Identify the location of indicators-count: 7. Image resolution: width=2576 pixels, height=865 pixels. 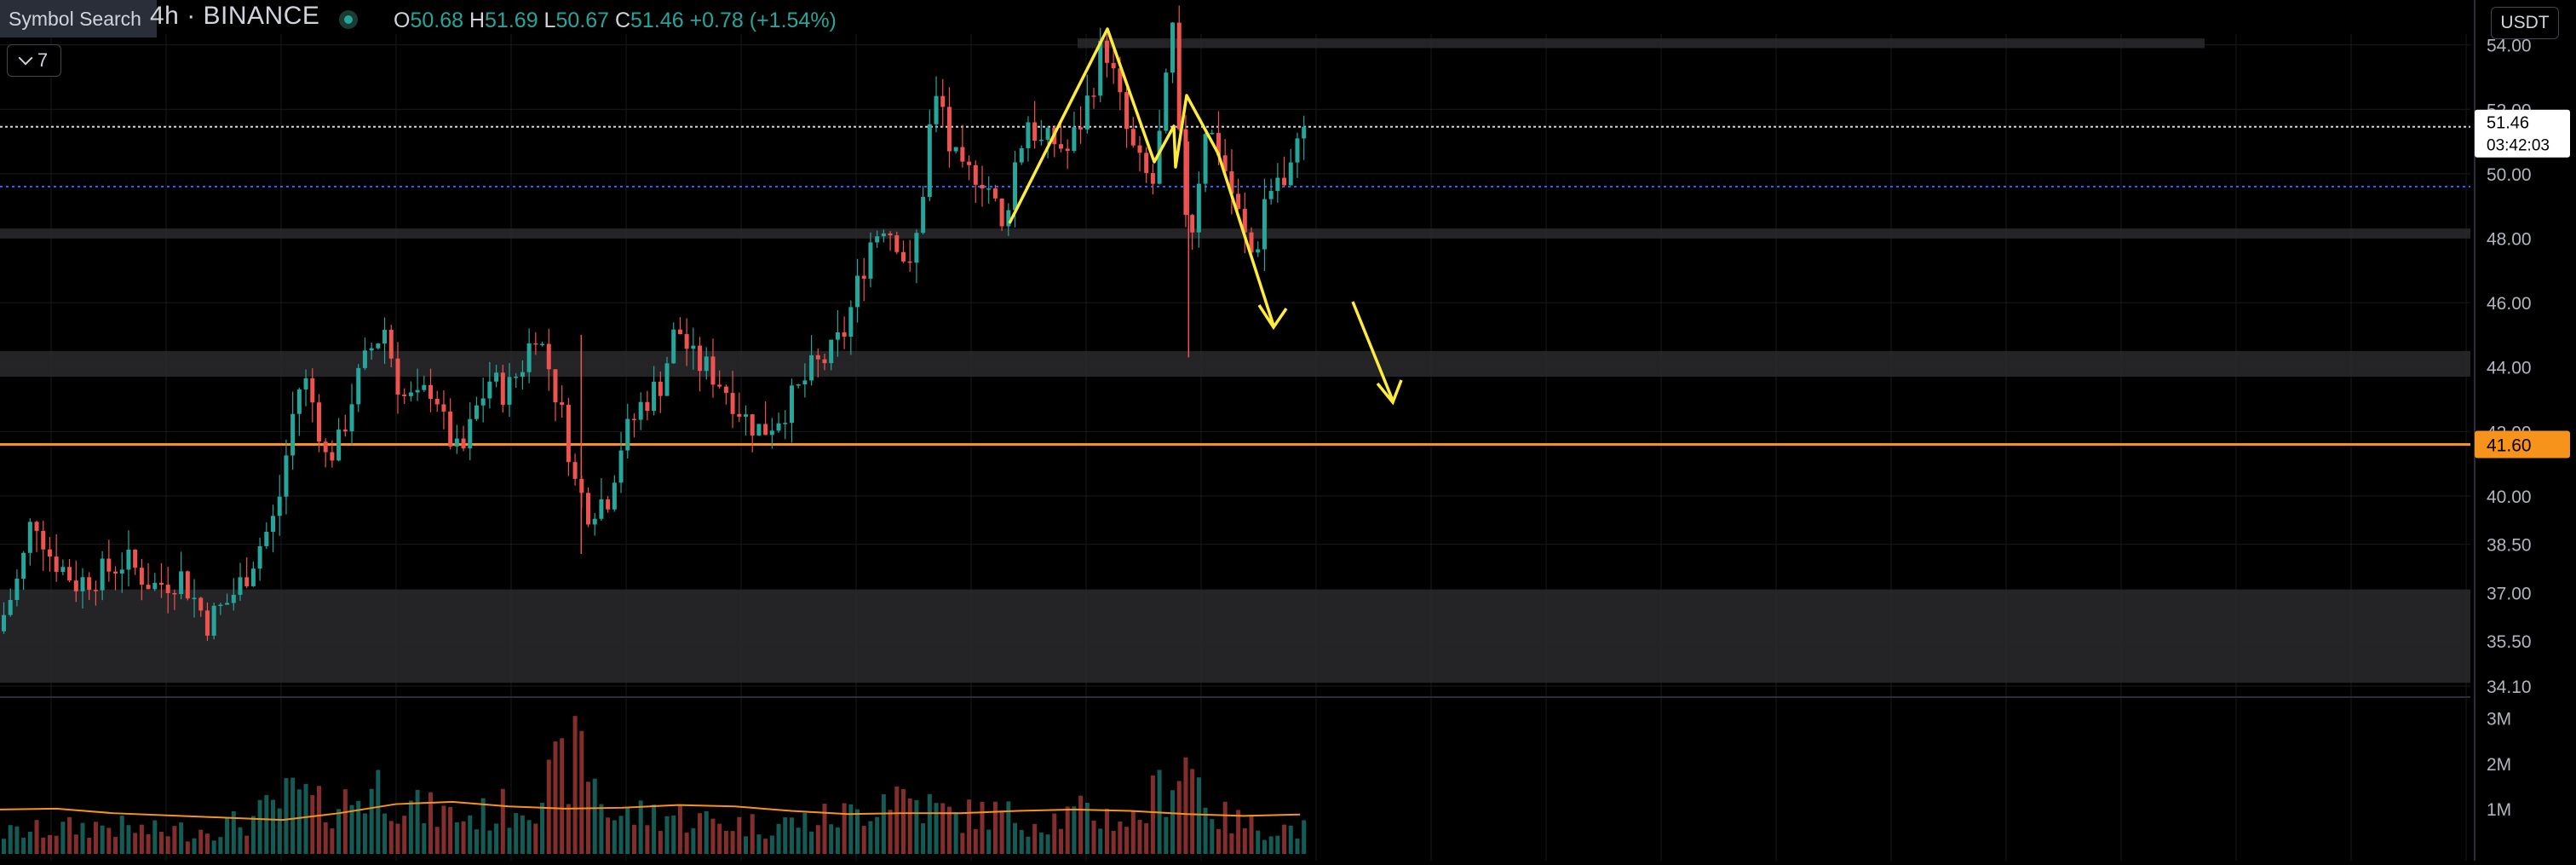
(43, 60).